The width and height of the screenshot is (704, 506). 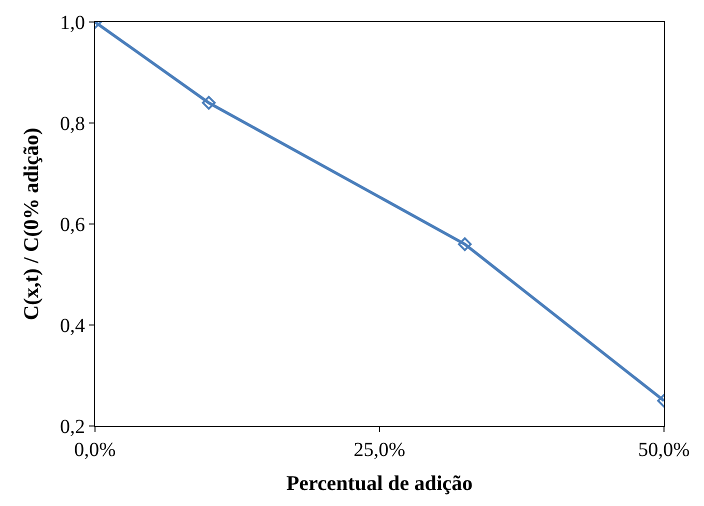 I want to click on y-tick-label: 0,4, so click(x=72, y=326).